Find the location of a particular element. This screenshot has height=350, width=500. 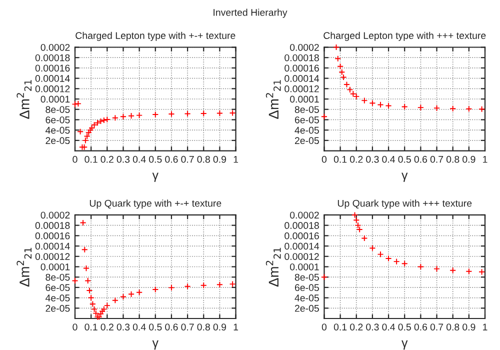

chart-title: Up Quark type with +++ texture is located at coordinates (405, 204).